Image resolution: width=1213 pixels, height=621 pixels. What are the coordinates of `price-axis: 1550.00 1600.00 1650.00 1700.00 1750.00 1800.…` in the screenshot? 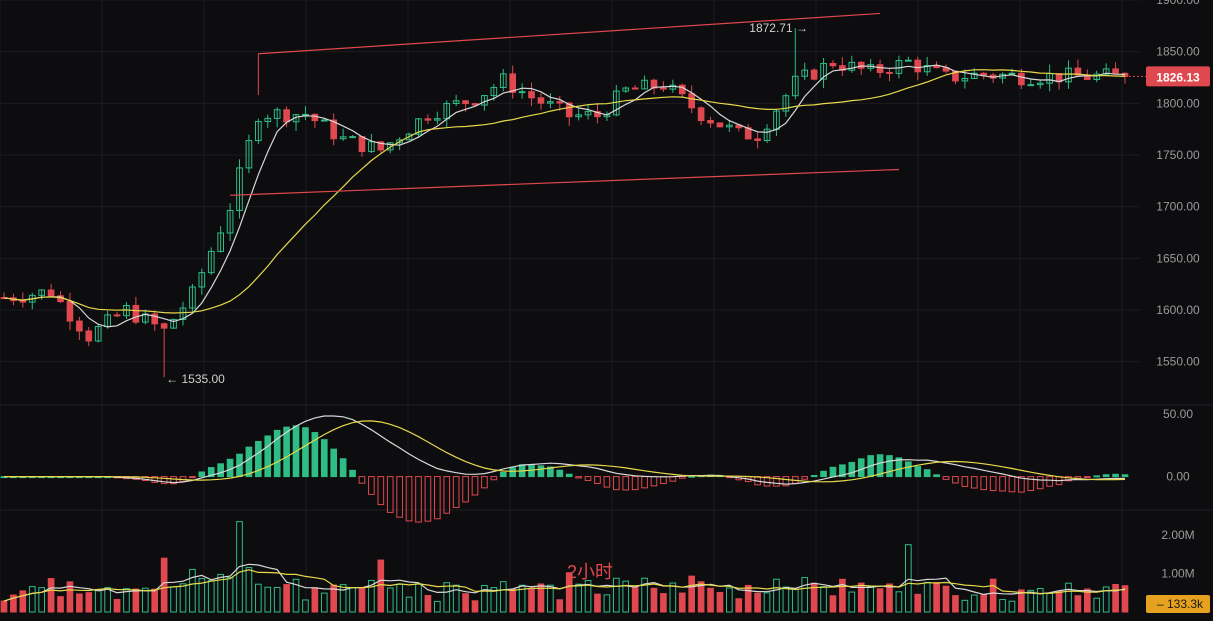 It's located at (1167, 306).